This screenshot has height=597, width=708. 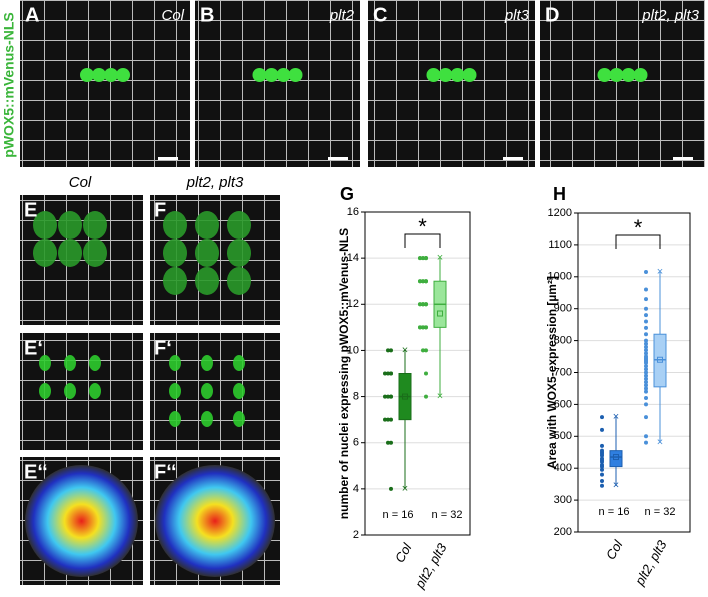 I want to click on y-tick-label: 12, so click(x=353, y=304).